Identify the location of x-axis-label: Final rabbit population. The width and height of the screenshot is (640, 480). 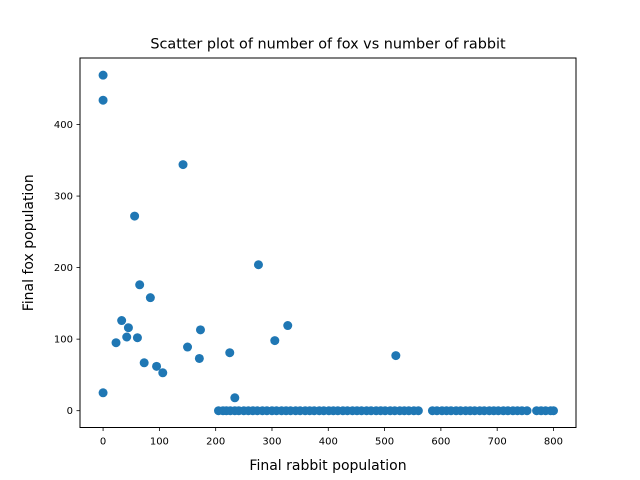
(327, 466).